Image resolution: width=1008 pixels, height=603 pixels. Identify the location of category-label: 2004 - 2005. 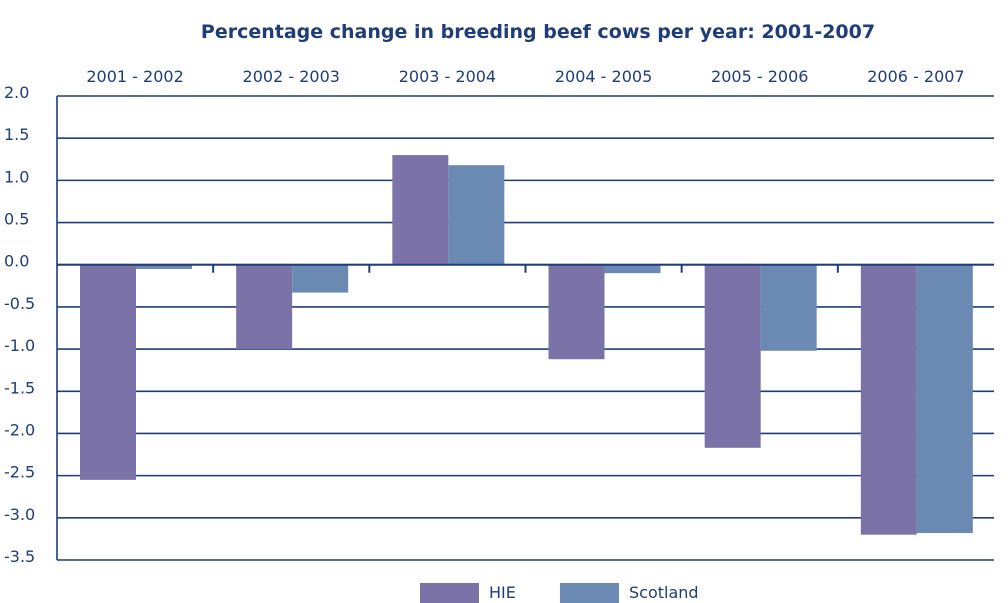
(603, 76).